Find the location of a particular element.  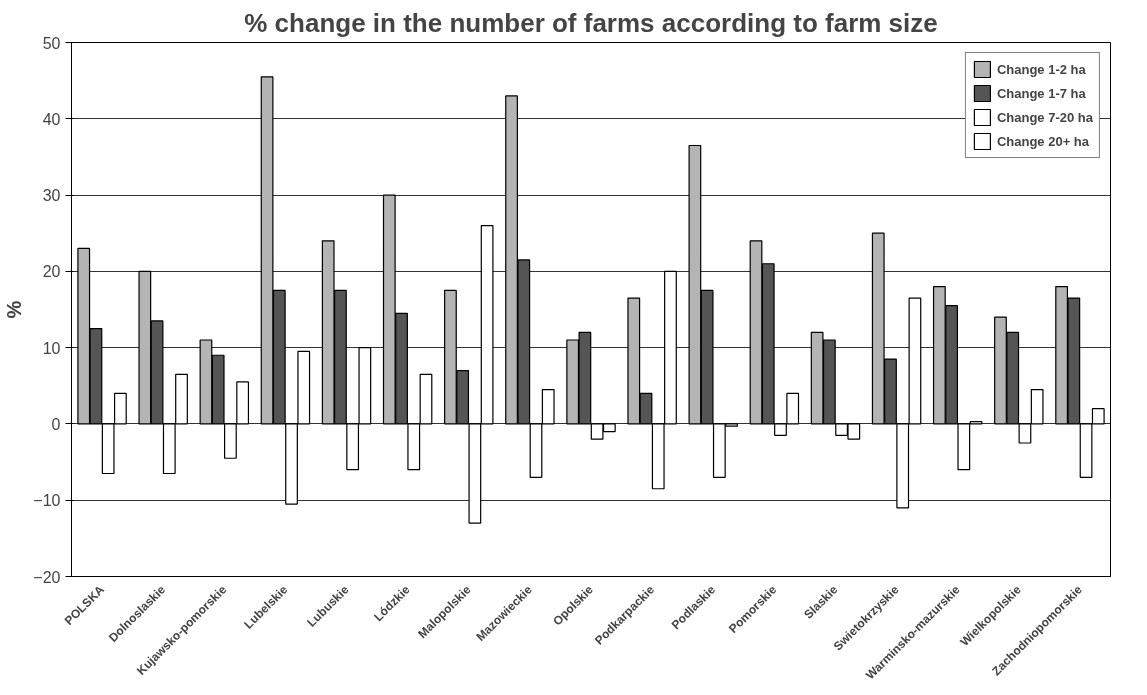

legend-label: Change 1-2 ha is located at coordinates (1041, 69).